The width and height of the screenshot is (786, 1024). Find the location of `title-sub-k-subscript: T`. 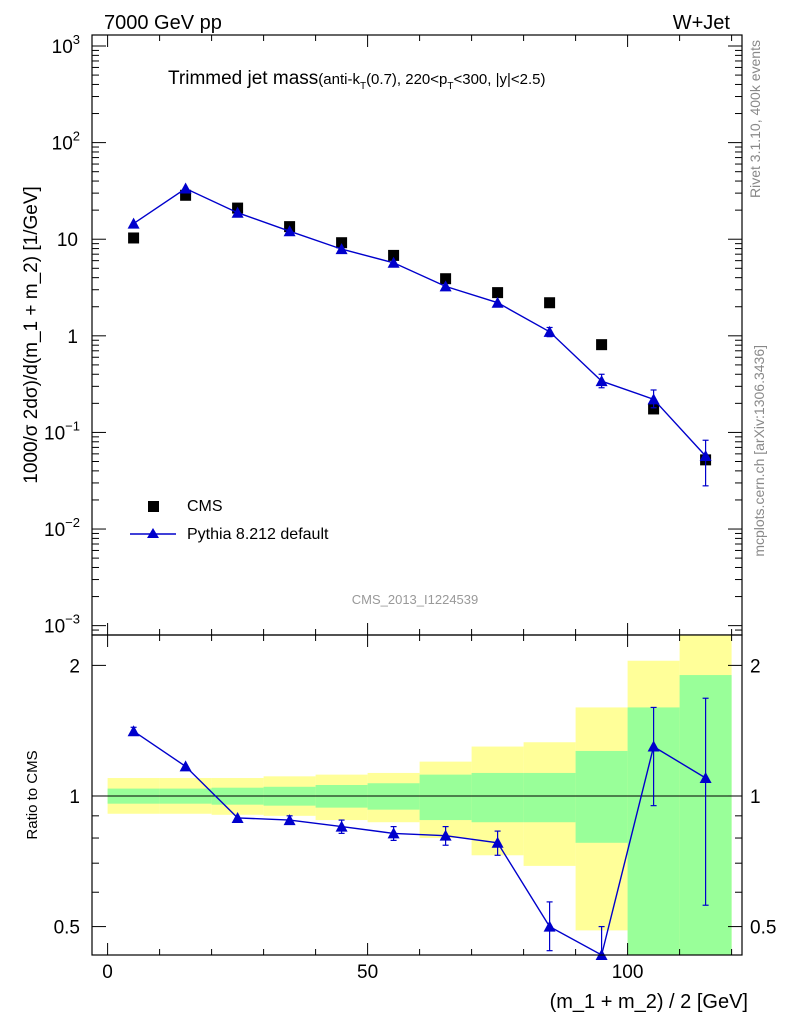

title-sub-k-subscript: T is located at coordinates (363, 86).